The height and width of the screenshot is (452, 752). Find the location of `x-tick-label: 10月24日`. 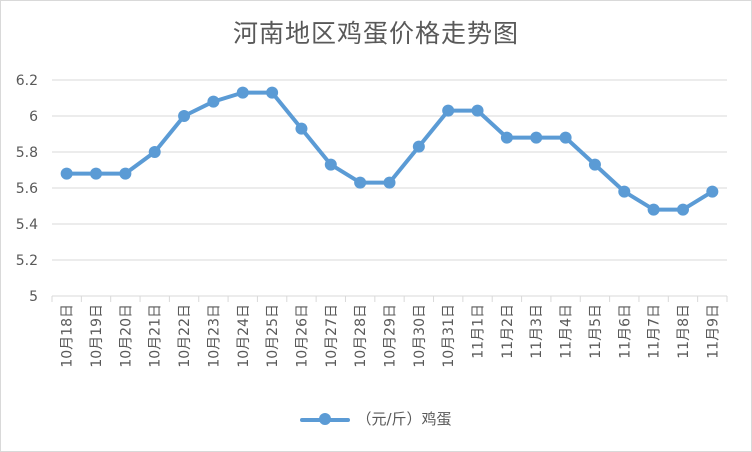

x-tick-label: 10月24日 is located at coordinates (244, 336).